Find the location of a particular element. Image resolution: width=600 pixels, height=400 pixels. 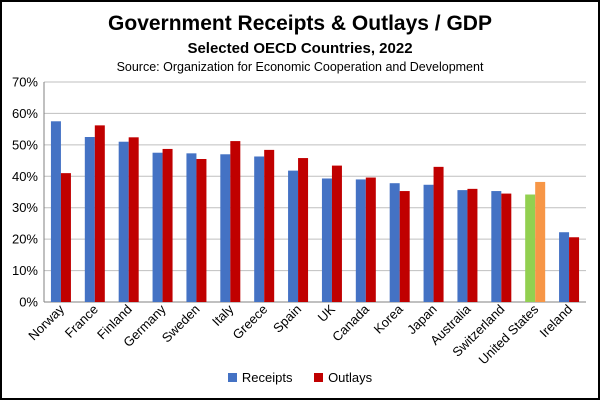

x-tick-label: Spain is located at coordinates (287, 319).